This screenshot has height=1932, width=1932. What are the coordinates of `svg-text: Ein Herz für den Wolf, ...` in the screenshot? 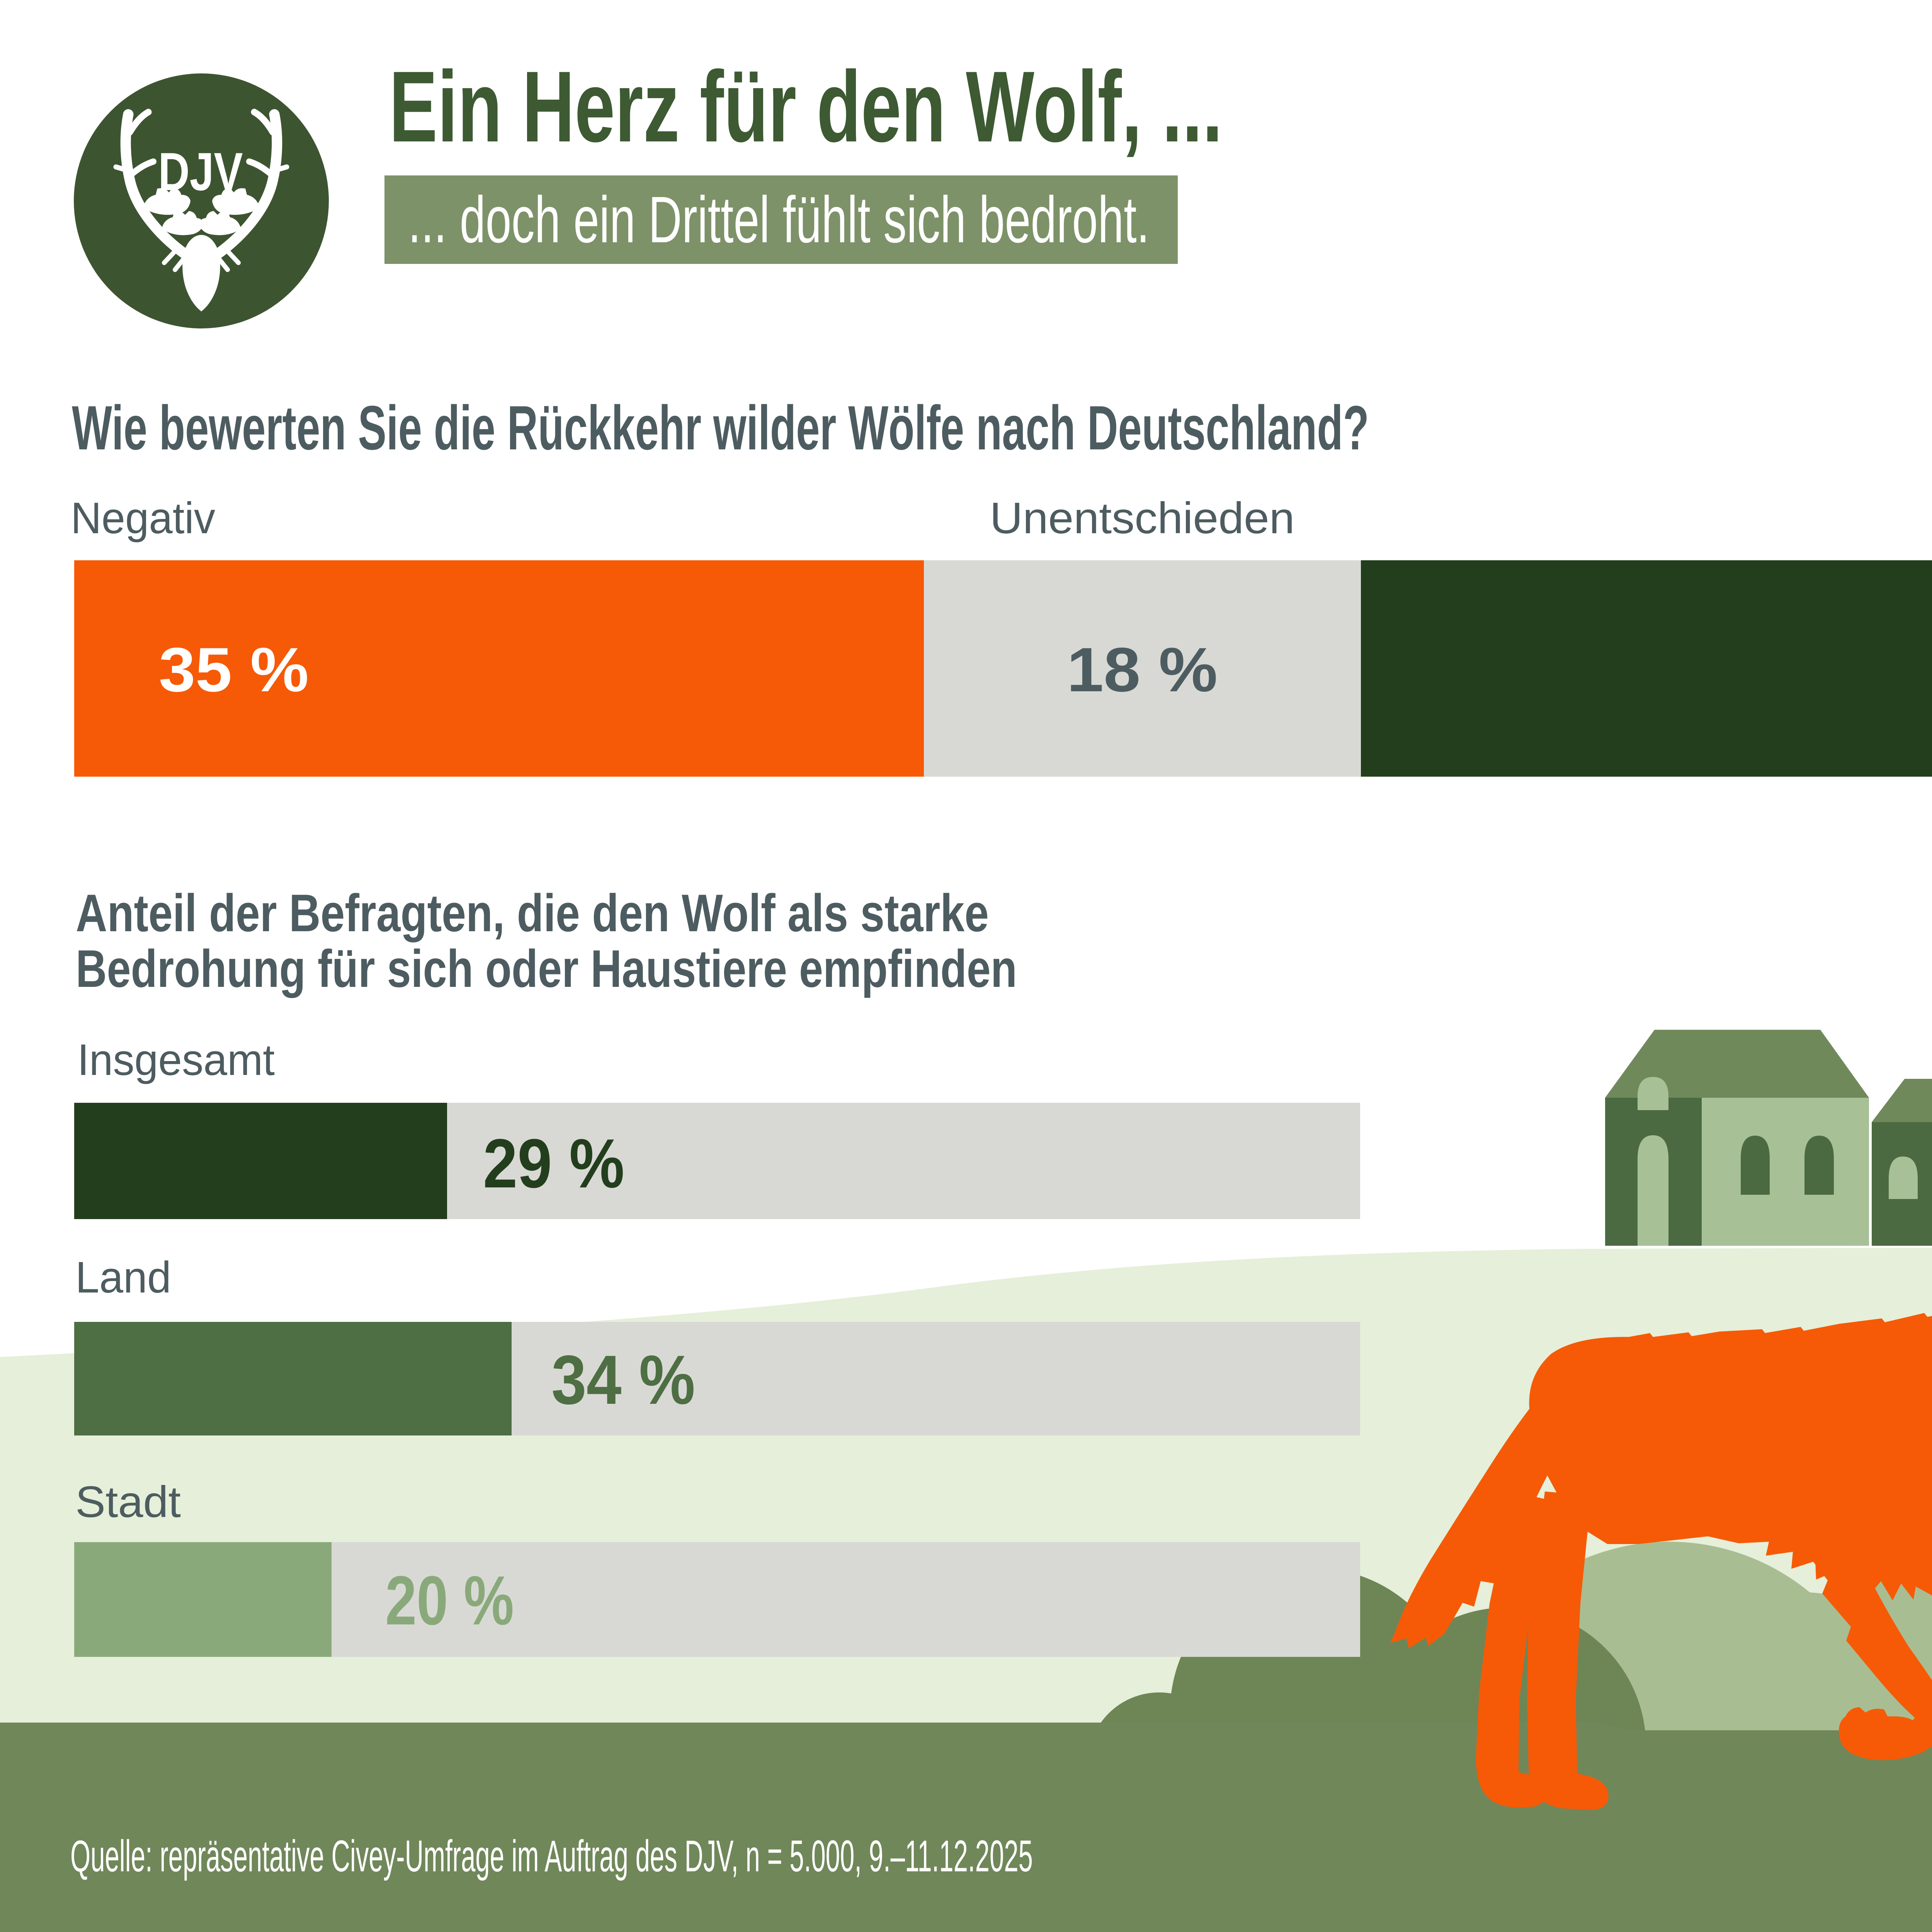 It's located at (806, 107).